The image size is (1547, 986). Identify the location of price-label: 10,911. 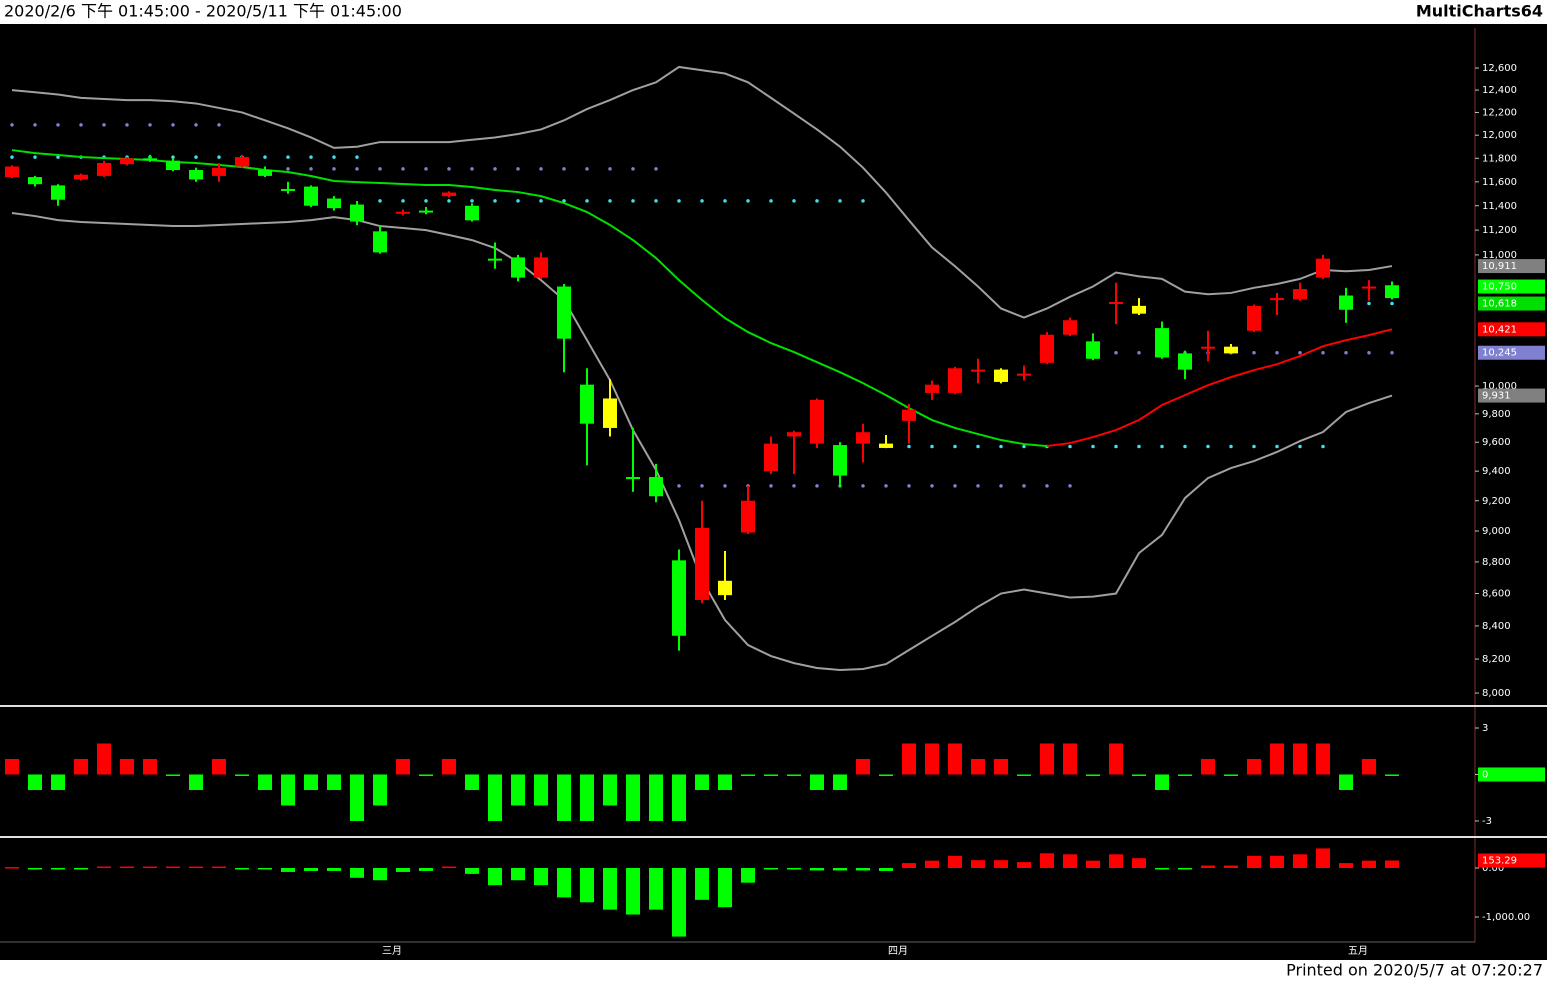
(1499, 266).